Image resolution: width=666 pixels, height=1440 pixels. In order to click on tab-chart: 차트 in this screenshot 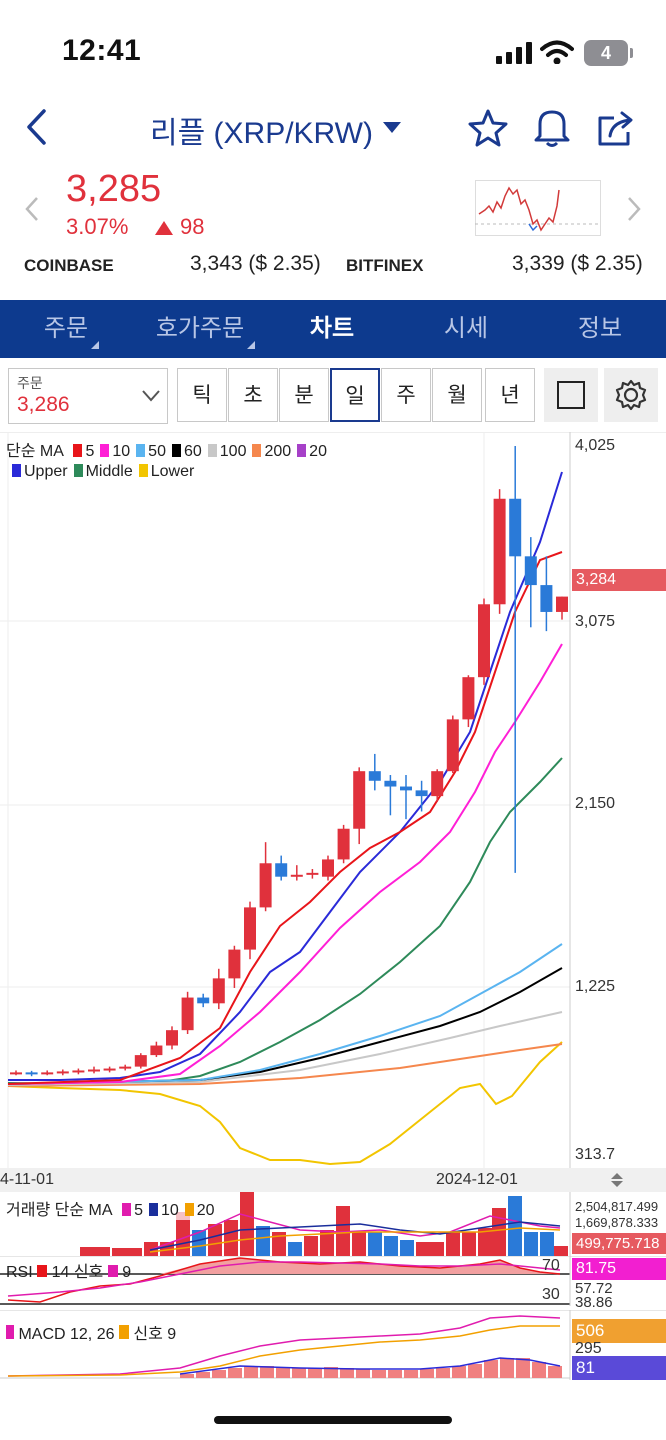, I will do `click(332, 328)`.